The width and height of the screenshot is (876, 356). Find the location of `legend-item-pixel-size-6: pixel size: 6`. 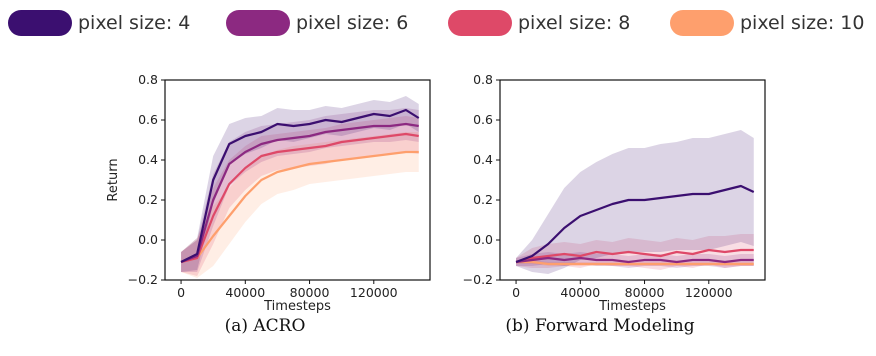

legend-item-pixel-size-6: pixel size: 6 is located at coordinates (317, 23).